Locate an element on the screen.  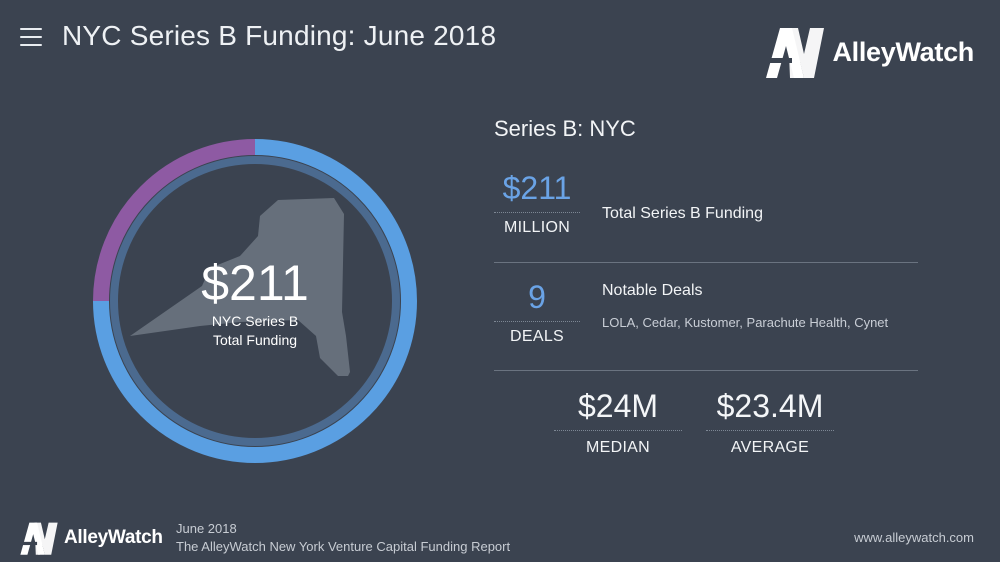
total-funding-unit: MILLION is located at coordinates (537, 224).